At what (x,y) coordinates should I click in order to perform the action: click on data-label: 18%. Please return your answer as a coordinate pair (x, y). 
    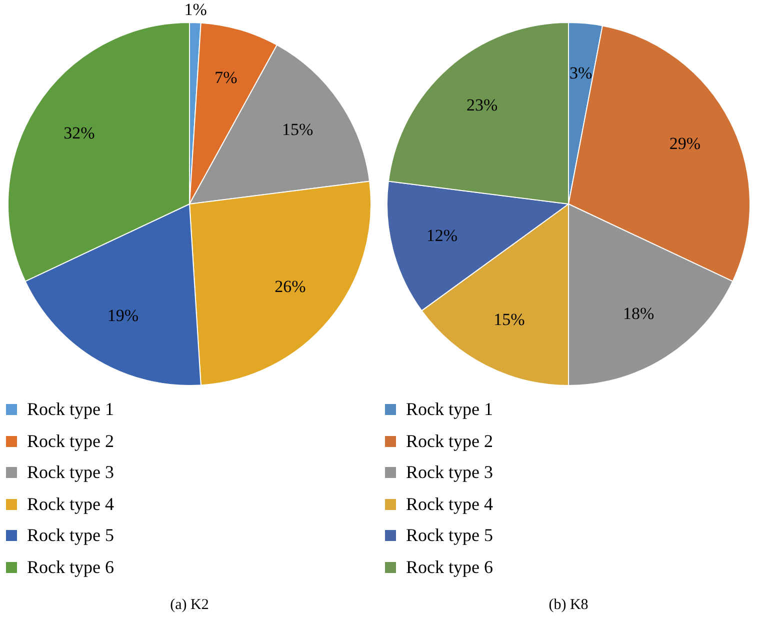
    Looking at the image, I should click on (638, 313).